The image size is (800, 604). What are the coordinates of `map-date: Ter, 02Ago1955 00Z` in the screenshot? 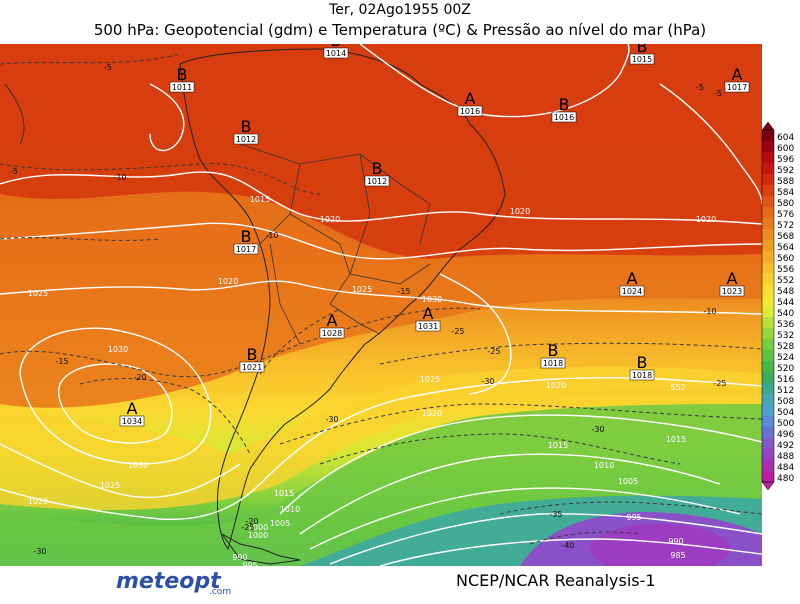 It's located at (400, 10).